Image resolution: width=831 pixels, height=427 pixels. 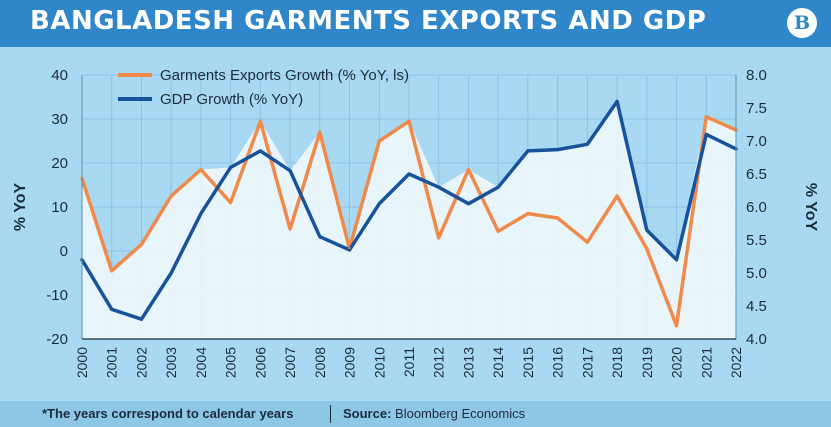 What do you see at coordinates (201, 362) in the screenshot?
I see `x-tick-label: 2004` at bounding box center [201, 362].